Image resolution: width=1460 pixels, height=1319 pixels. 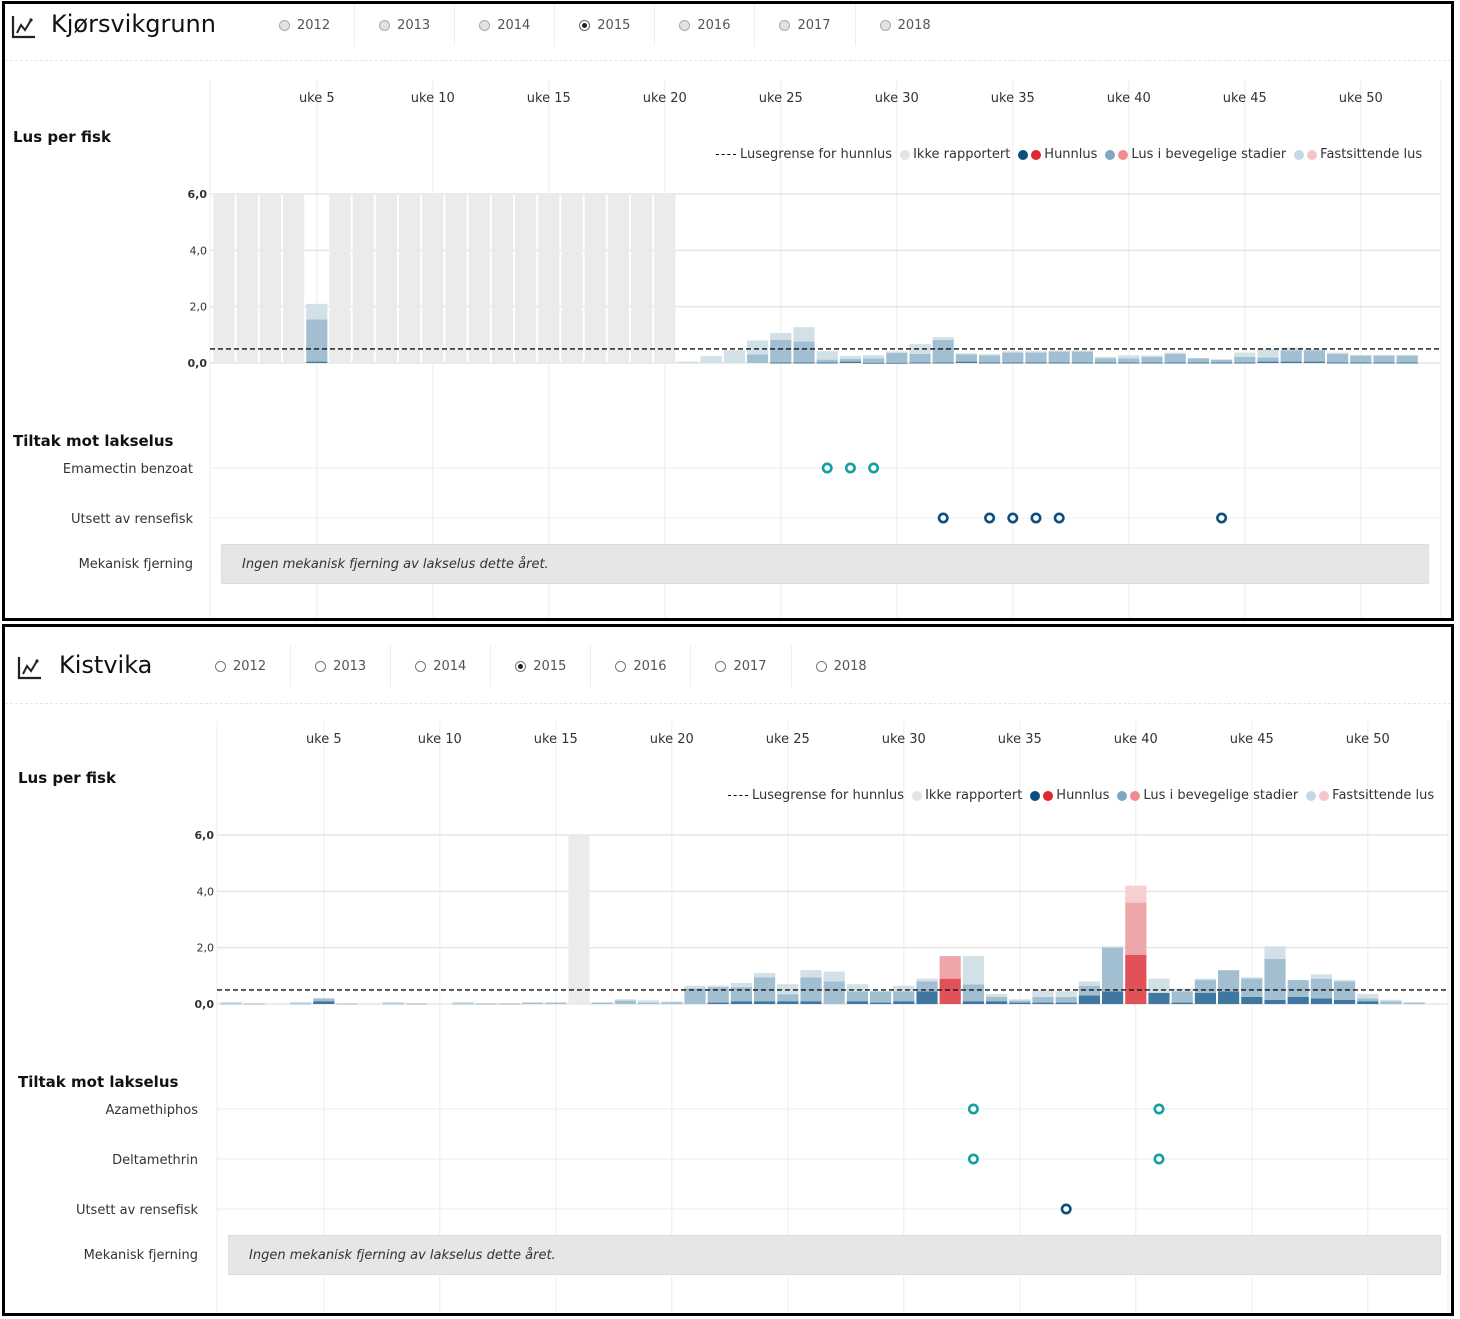 I want to click on y-tick-label: 2,0, so click(x=199, y=307).